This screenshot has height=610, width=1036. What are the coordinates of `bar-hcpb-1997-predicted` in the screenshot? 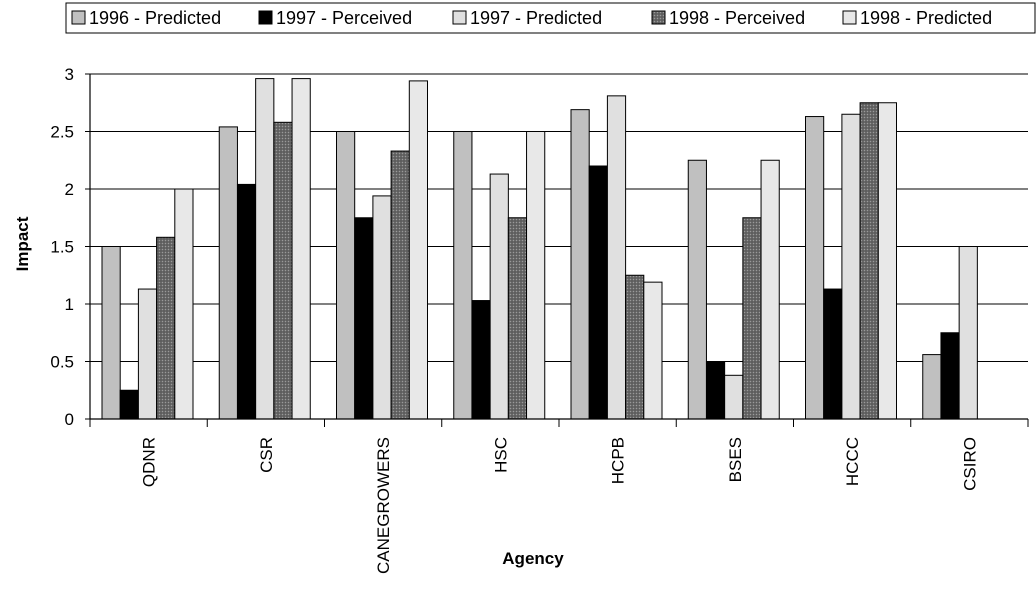 It's located at (616, 257).